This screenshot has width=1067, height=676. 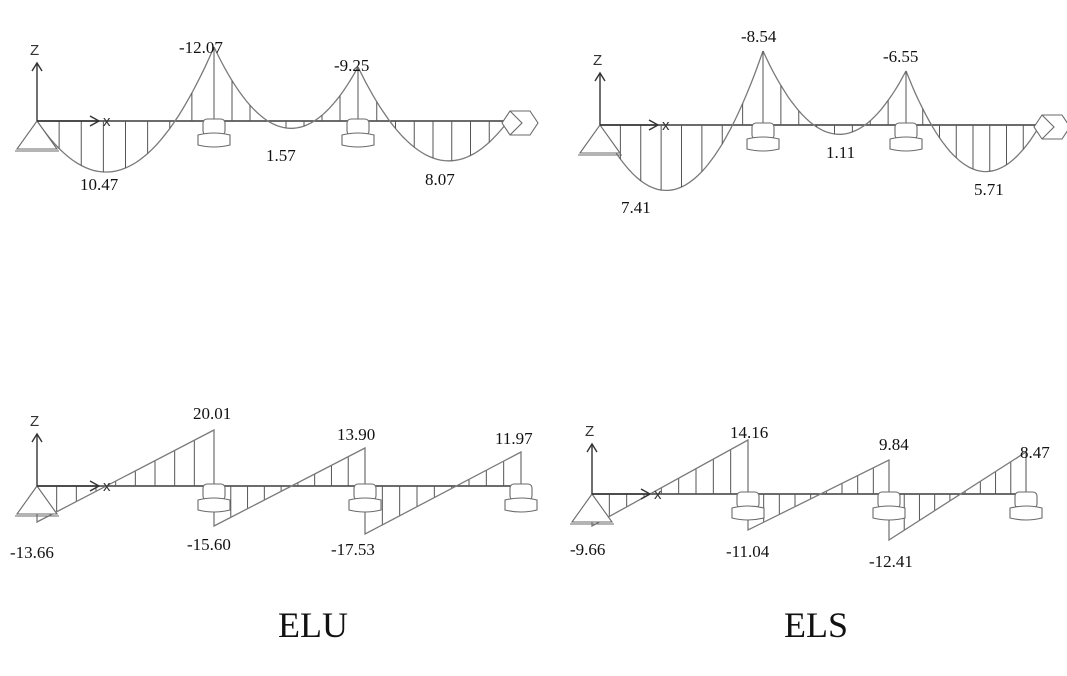 I want to click on moment-els-span1-value: 7.41, so click(x=636, y=207).